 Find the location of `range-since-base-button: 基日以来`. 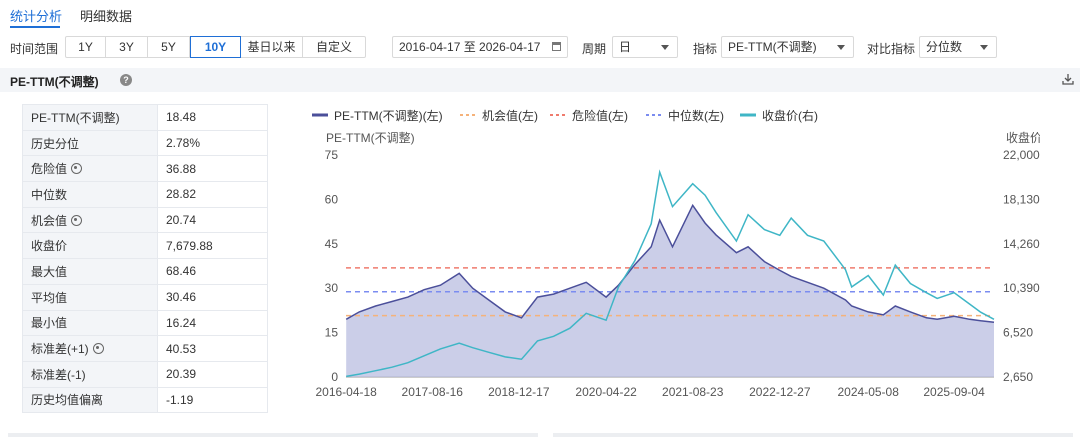

range-since-base-button: 基日以来 is located at coordinates (272, 47).